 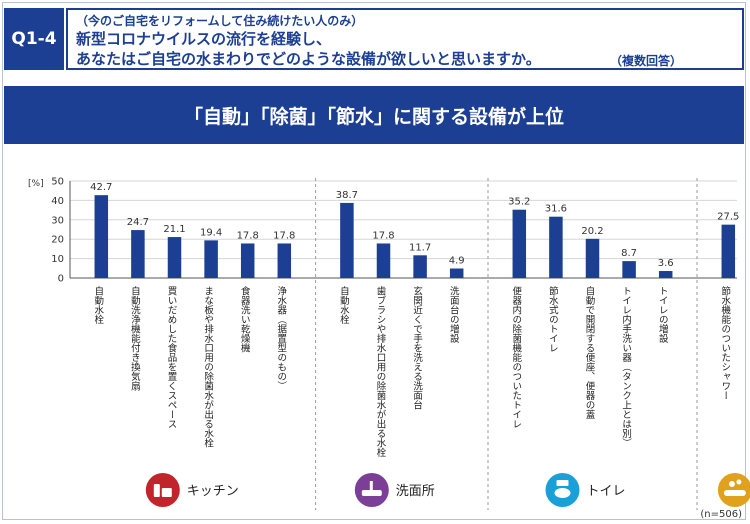 What do you see at coordinates (172, 357) in the screenshot?
I see `category-label: 買いだめした食品を置くスペース` at bounding box center [172, 357].